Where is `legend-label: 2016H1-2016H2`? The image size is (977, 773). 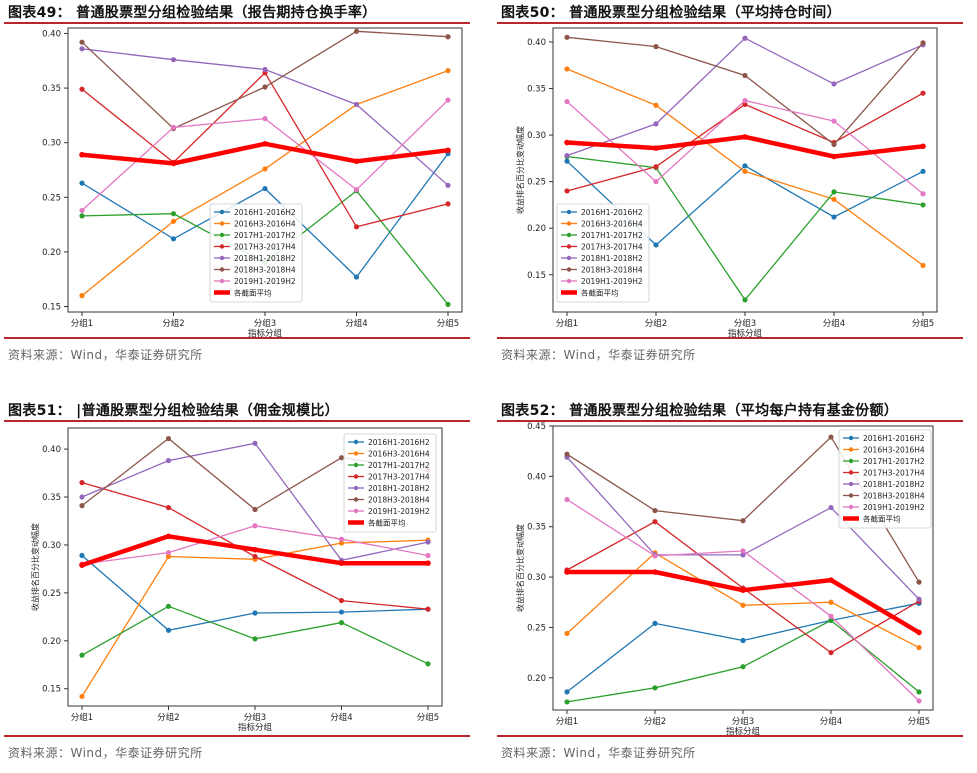
legend-label: 2016H1-2016H2 is located at coordinates (894, 438).